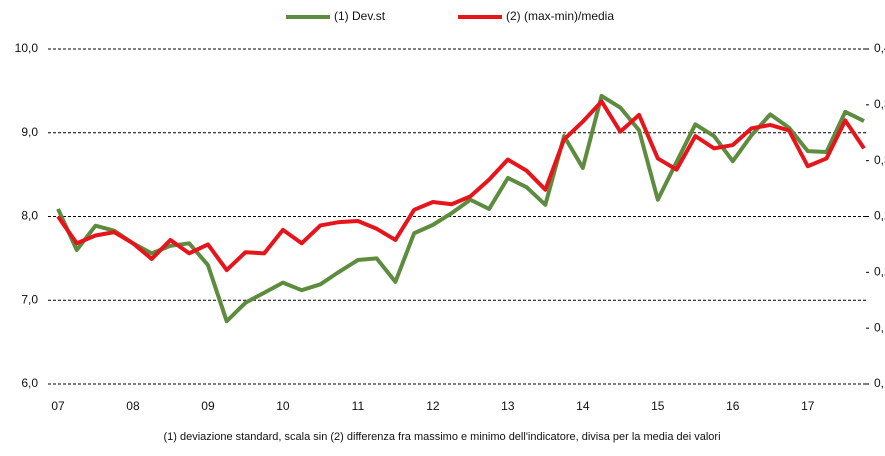  What do you see at coordinates (879, 104) in the screenshot?
I see `y2-tick-label: 0,35` at bounding box center [879, 104].